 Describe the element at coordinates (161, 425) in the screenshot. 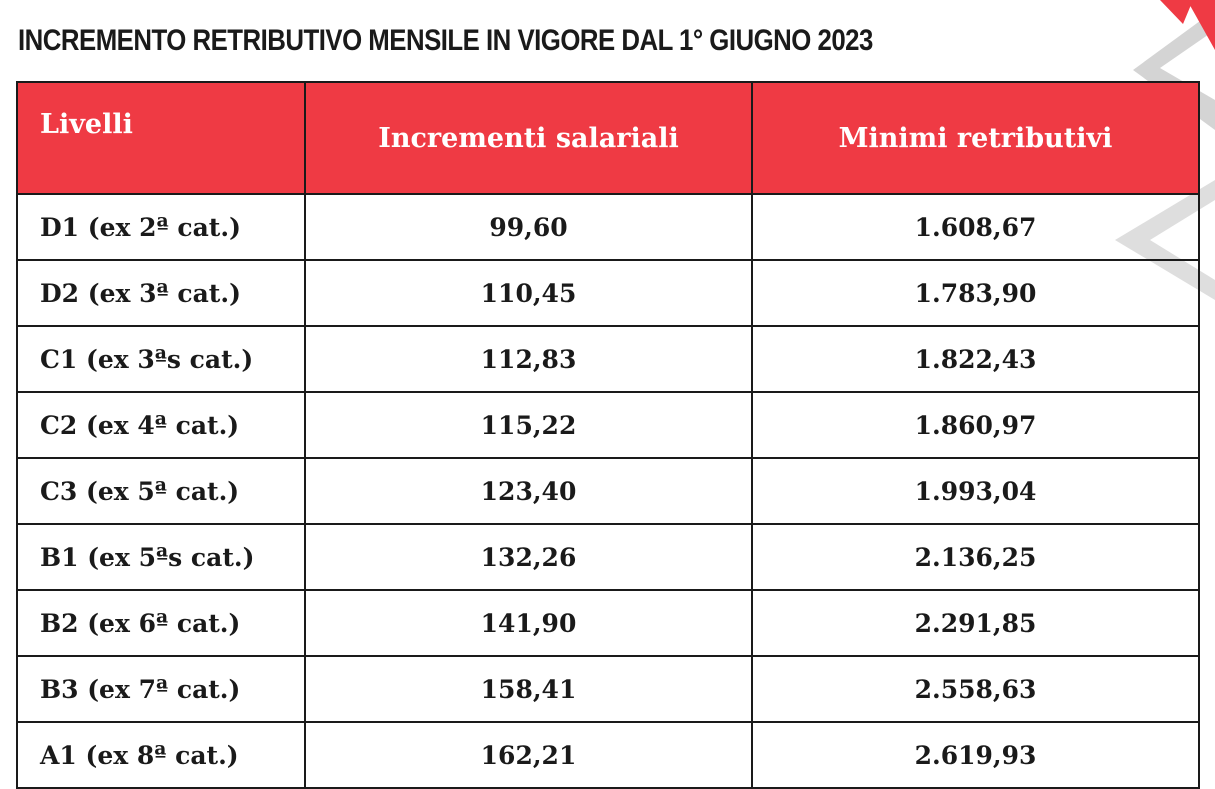

I see `cell-livello: C2 (ex 4ª cat.)` at that location.